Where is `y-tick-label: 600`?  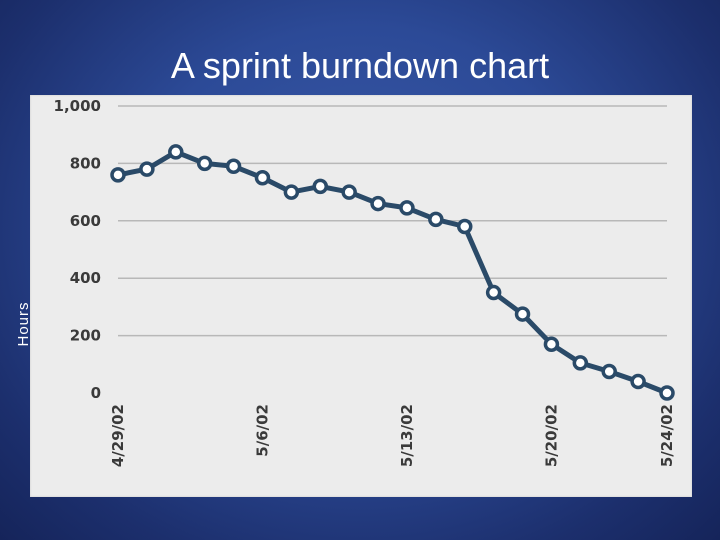
y-tick-label: 600 is located at coordinates (85, 221).